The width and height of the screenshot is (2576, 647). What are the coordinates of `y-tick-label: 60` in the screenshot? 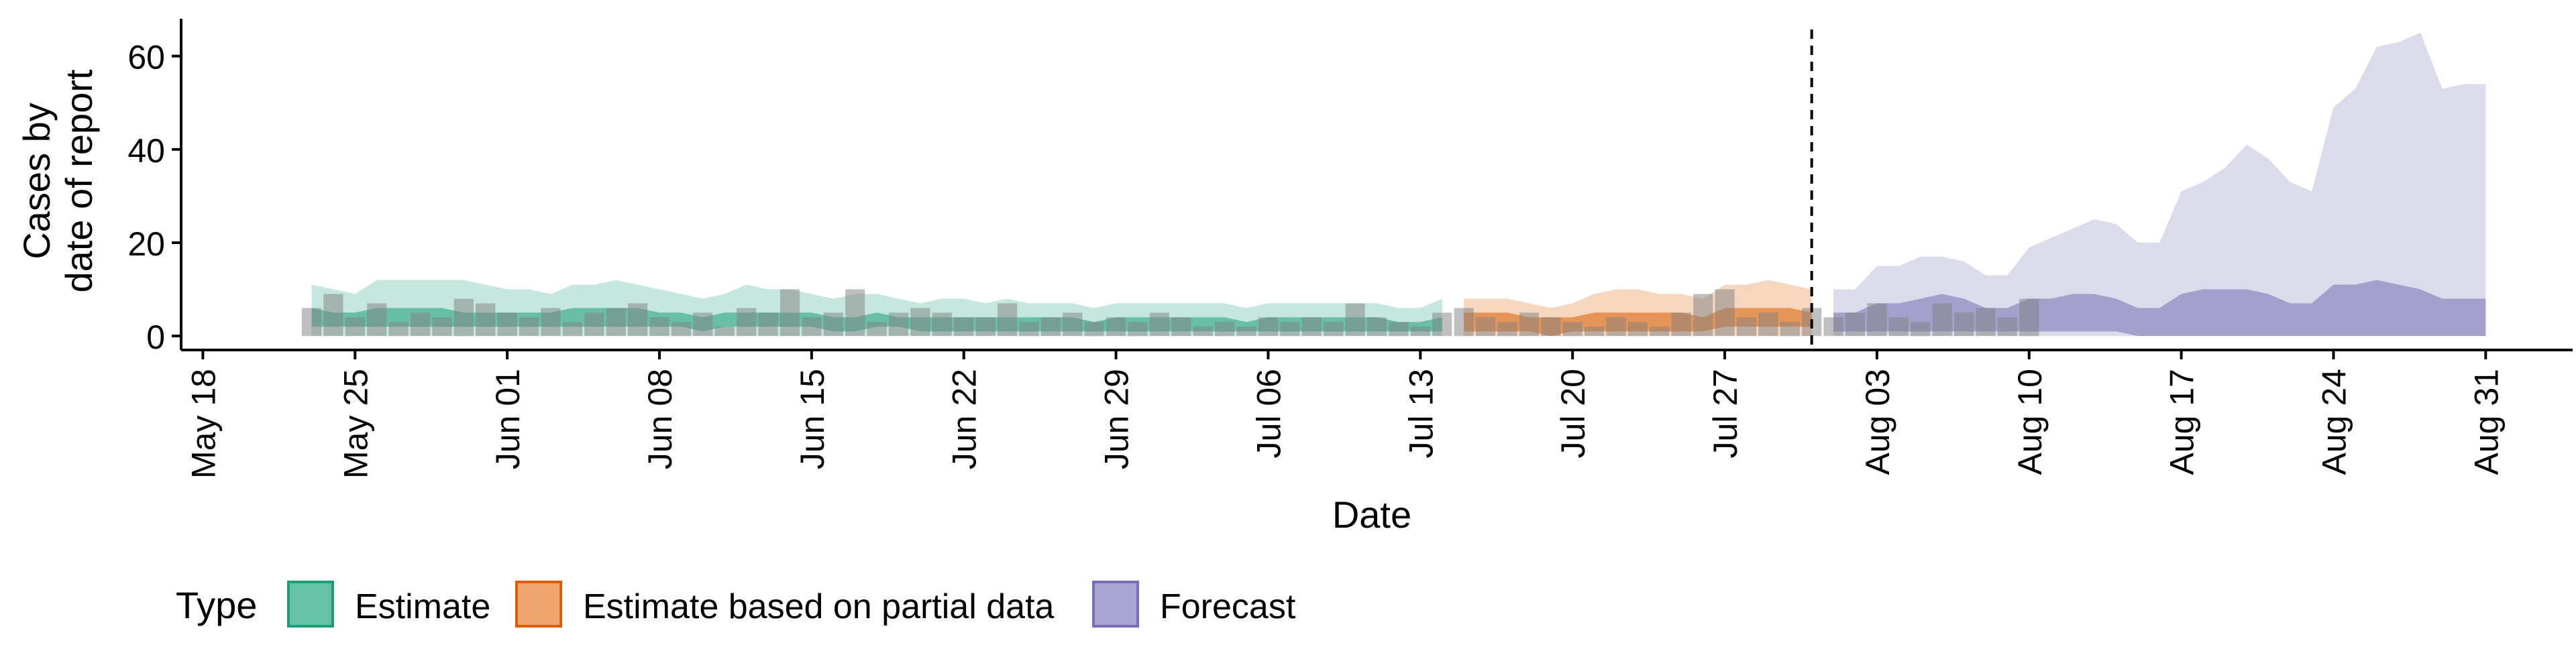 It's located at (146, 58).